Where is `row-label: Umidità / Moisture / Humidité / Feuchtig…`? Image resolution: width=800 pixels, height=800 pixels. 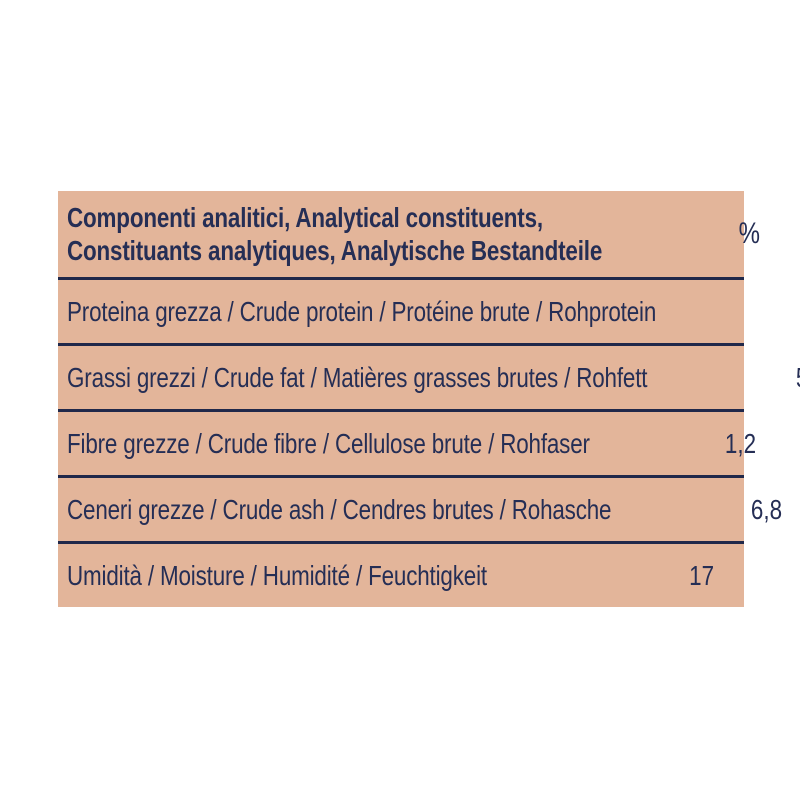
row-label: Umidità / Moisture / Humidité / Feuchtig… is located at coordinates (277, 575).